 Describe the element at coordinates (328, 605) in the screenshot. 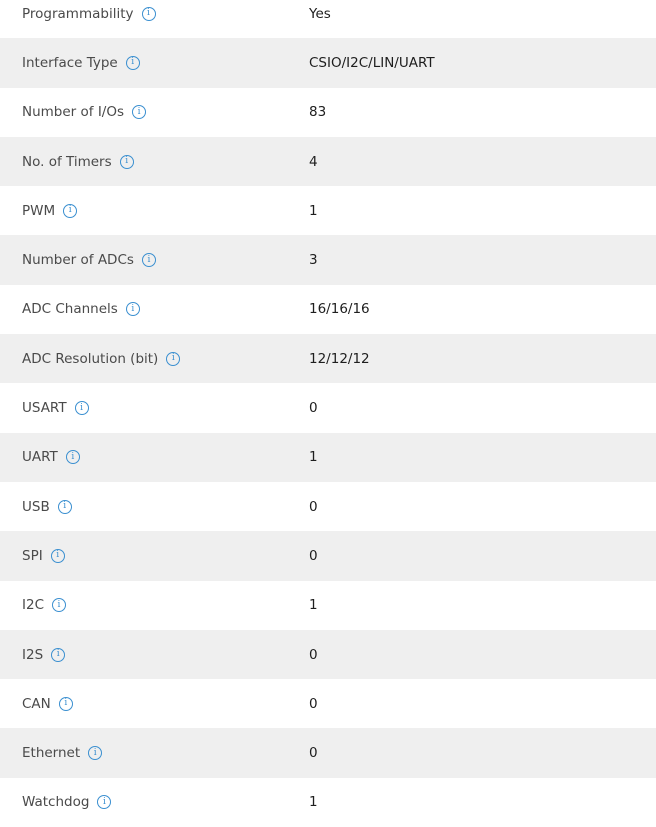

I see `spec-row: I2C i 1` at that location.